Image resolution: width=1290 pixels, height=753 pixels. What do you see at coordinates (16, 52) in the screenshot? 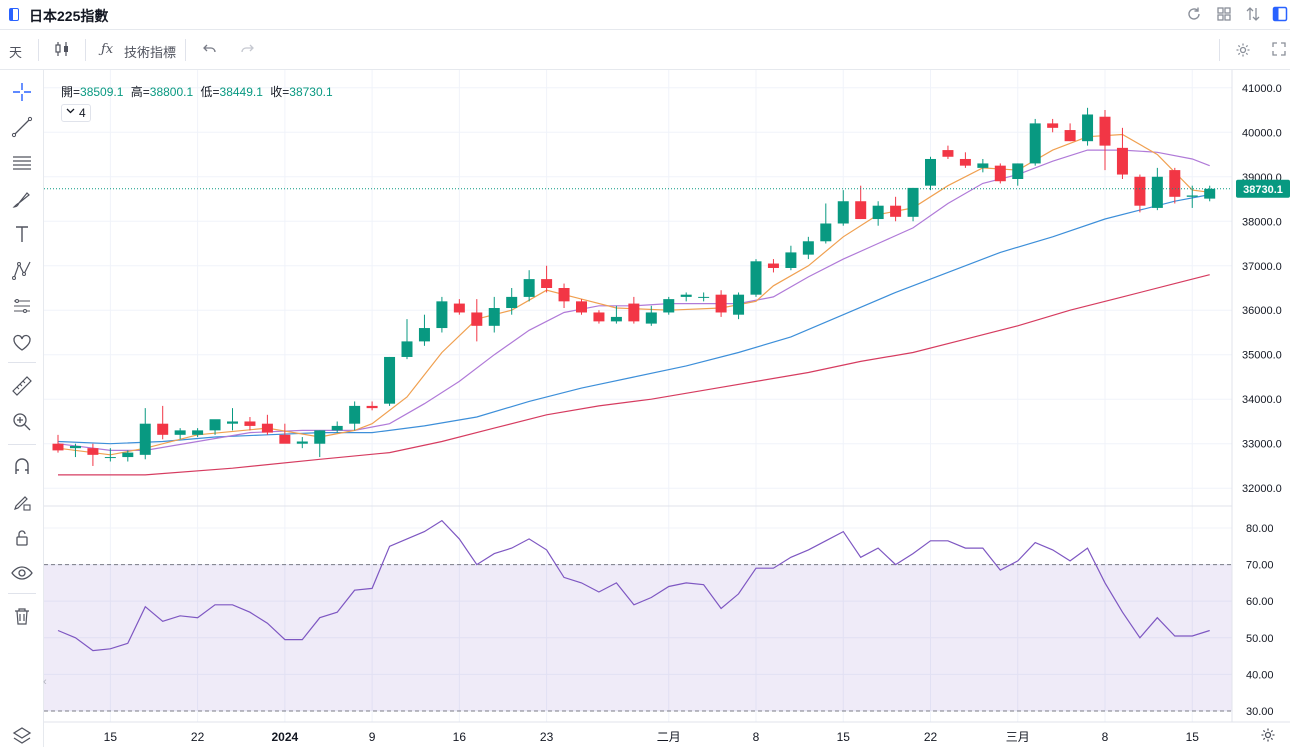
I see `interval-button: 天` at bounding box center [16, 52].